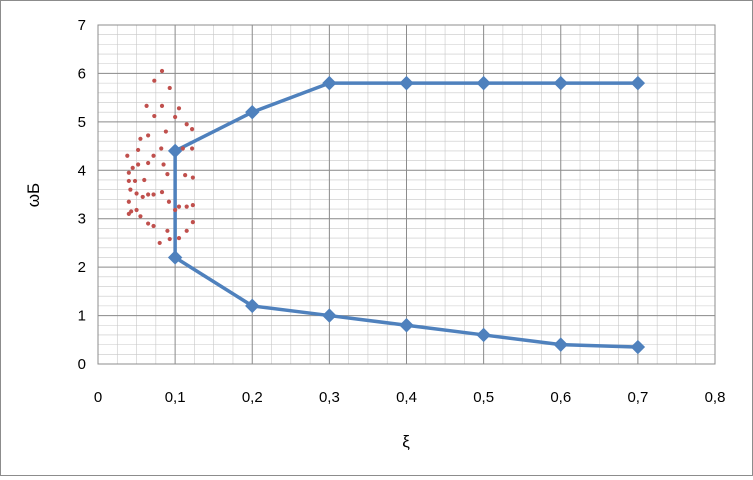 The height and width of the screenshot is (480, 753). What do you see at coordinates (98, 397) in the screenshot?
I see `x-tick-label: 0` at bounding box center [98, 397].